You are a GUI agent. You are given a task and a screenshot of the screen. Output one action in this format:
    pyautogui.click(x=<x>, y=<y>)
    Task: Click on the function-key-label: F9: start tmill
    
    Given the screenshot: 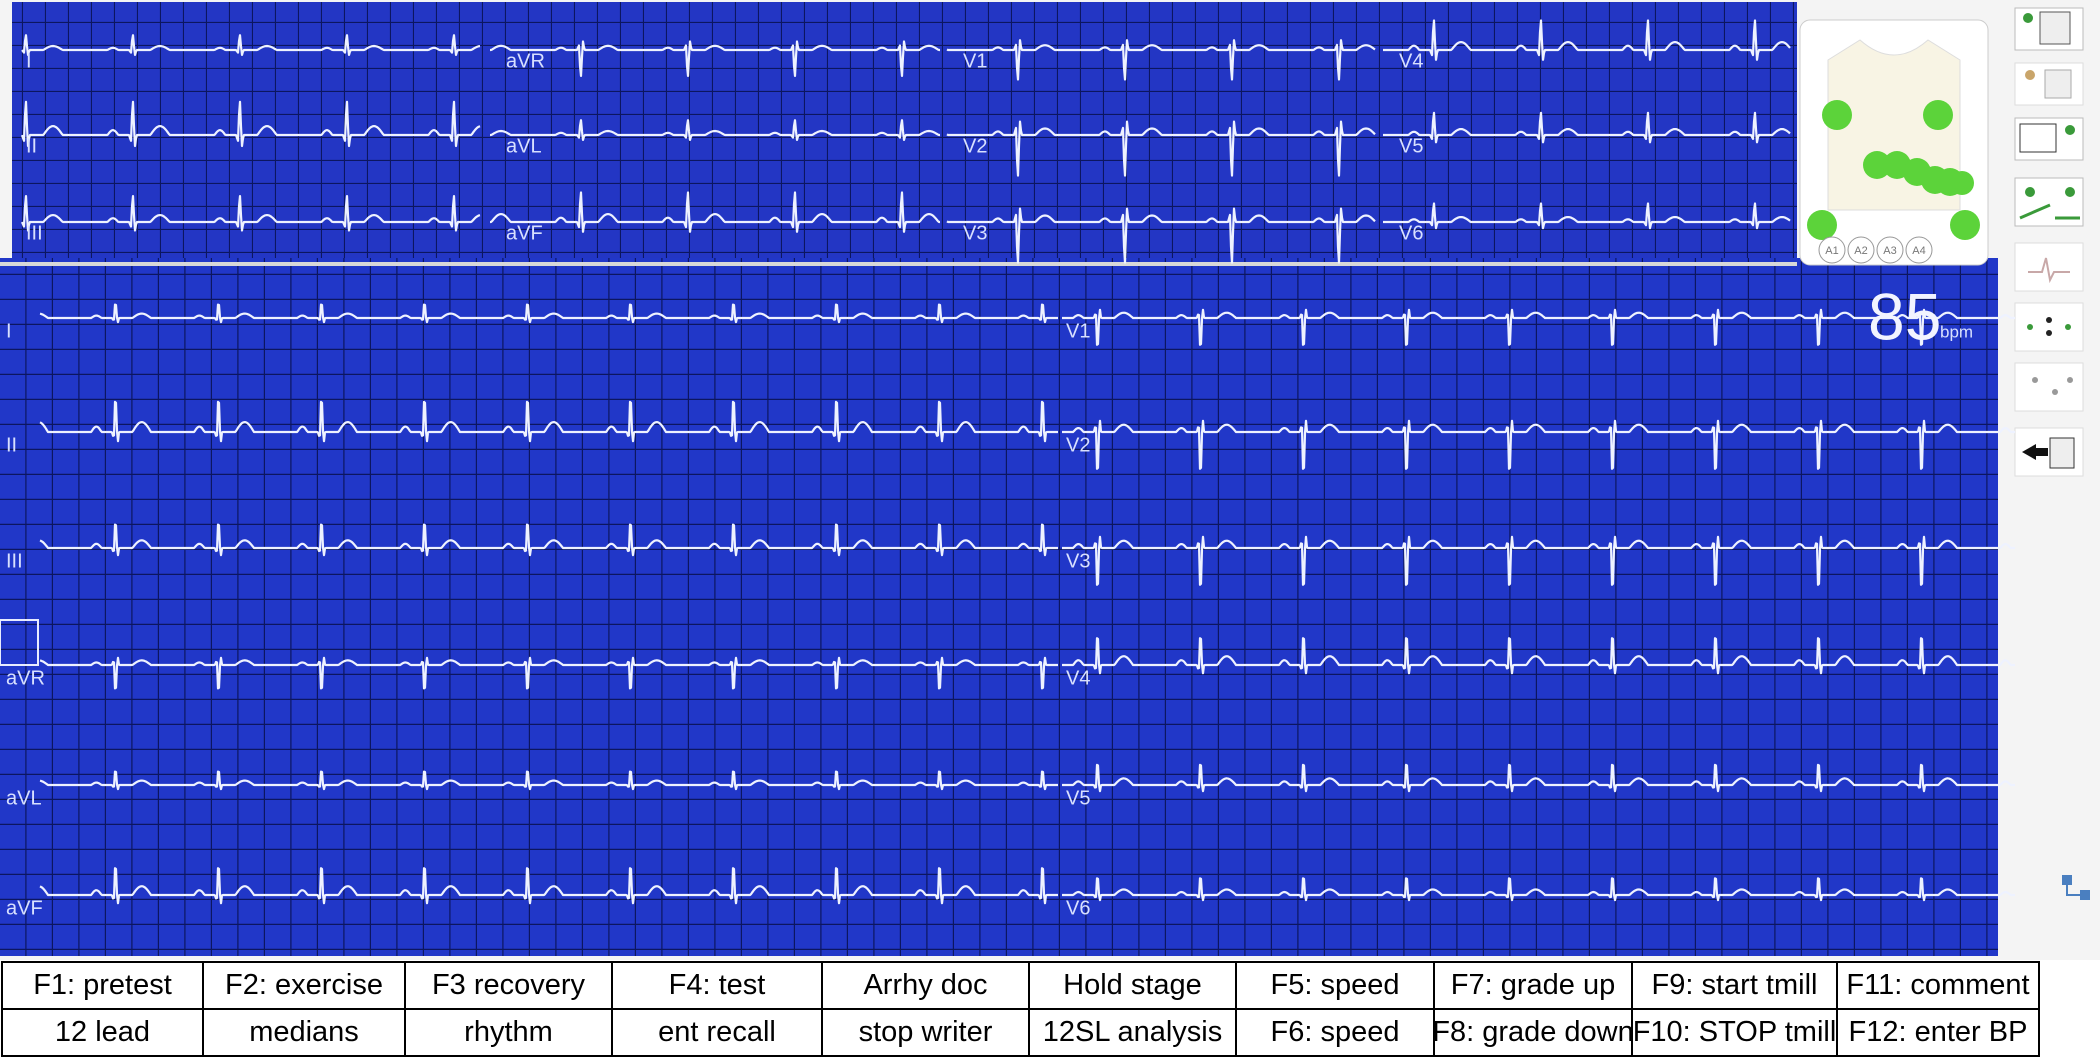 What is the action you would take?
    pyautogui.click(x=1735, y=985)
    